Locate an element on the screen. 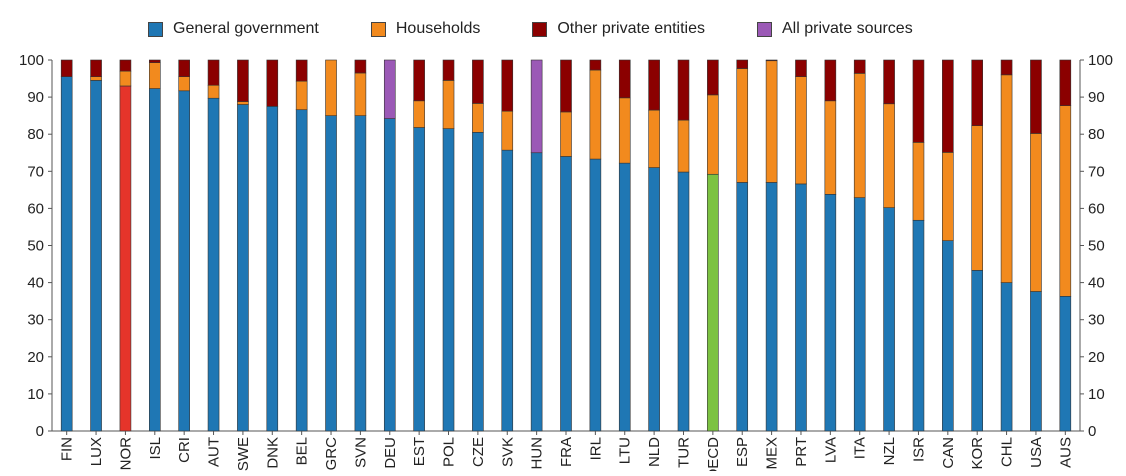 The image size is (1126, 476). legend-item: General government is located at coordinates (233, 29).